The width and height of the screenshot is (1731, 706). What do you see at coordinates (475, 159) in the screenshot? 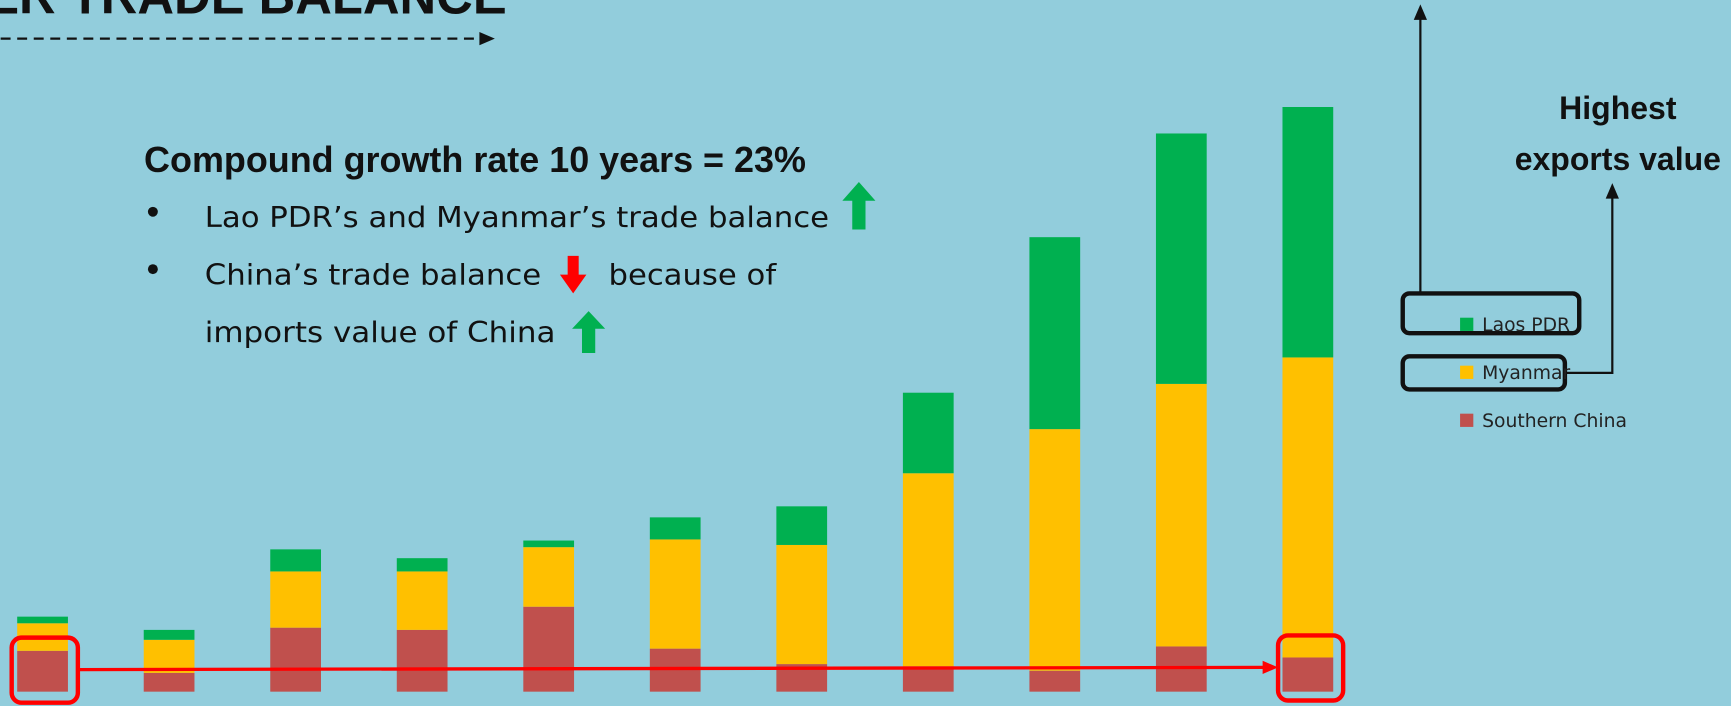
I see `headline: Compound growth rate 10 years = 23%` at bounding box center [475, 159].